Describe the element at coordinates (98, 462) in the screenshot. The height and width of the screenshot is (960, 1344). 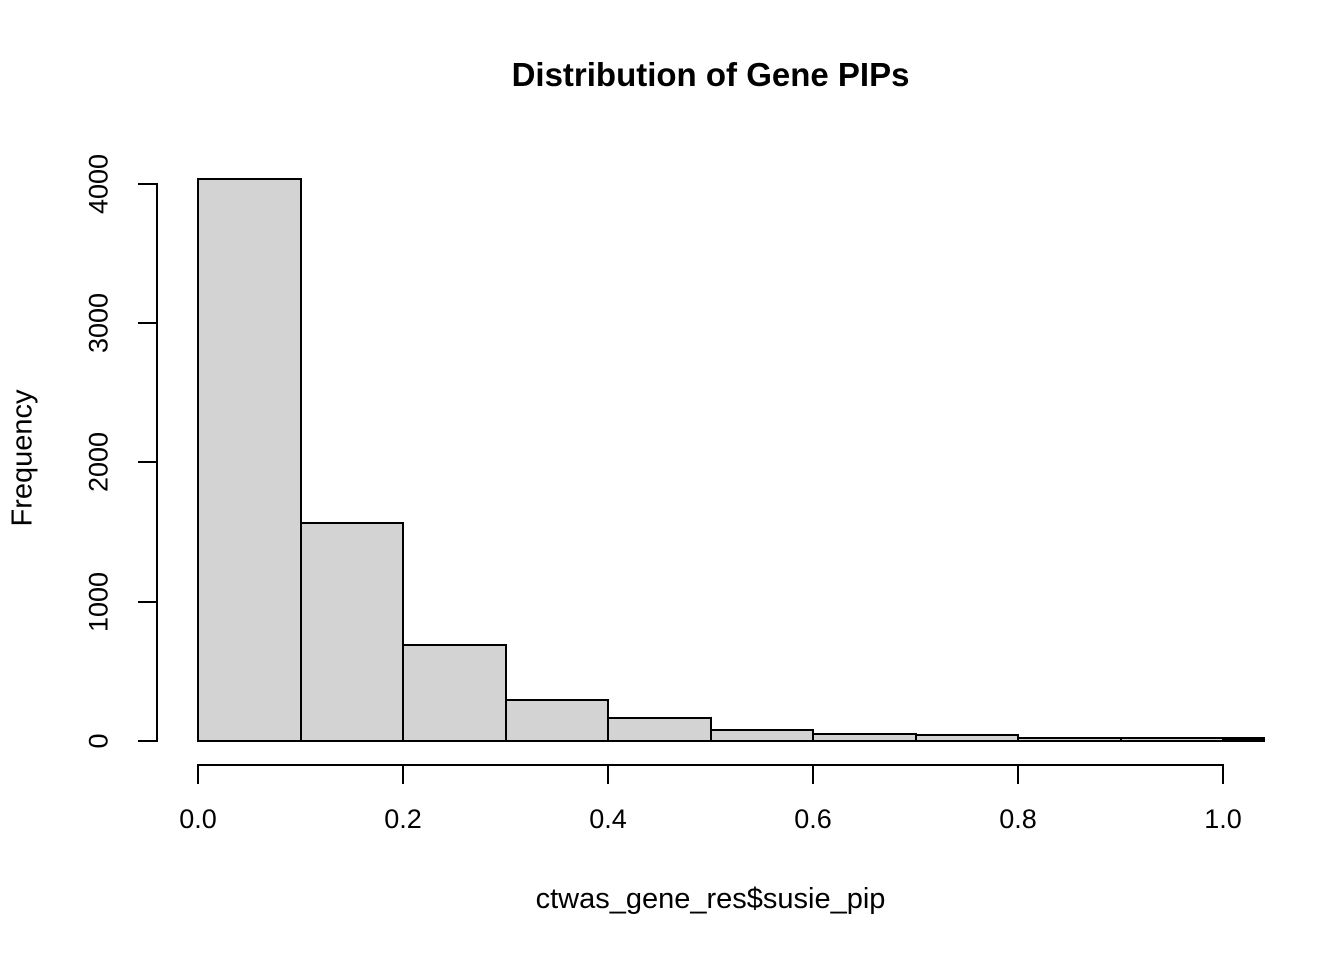
I see `y-tick-label: 2000` at that location.